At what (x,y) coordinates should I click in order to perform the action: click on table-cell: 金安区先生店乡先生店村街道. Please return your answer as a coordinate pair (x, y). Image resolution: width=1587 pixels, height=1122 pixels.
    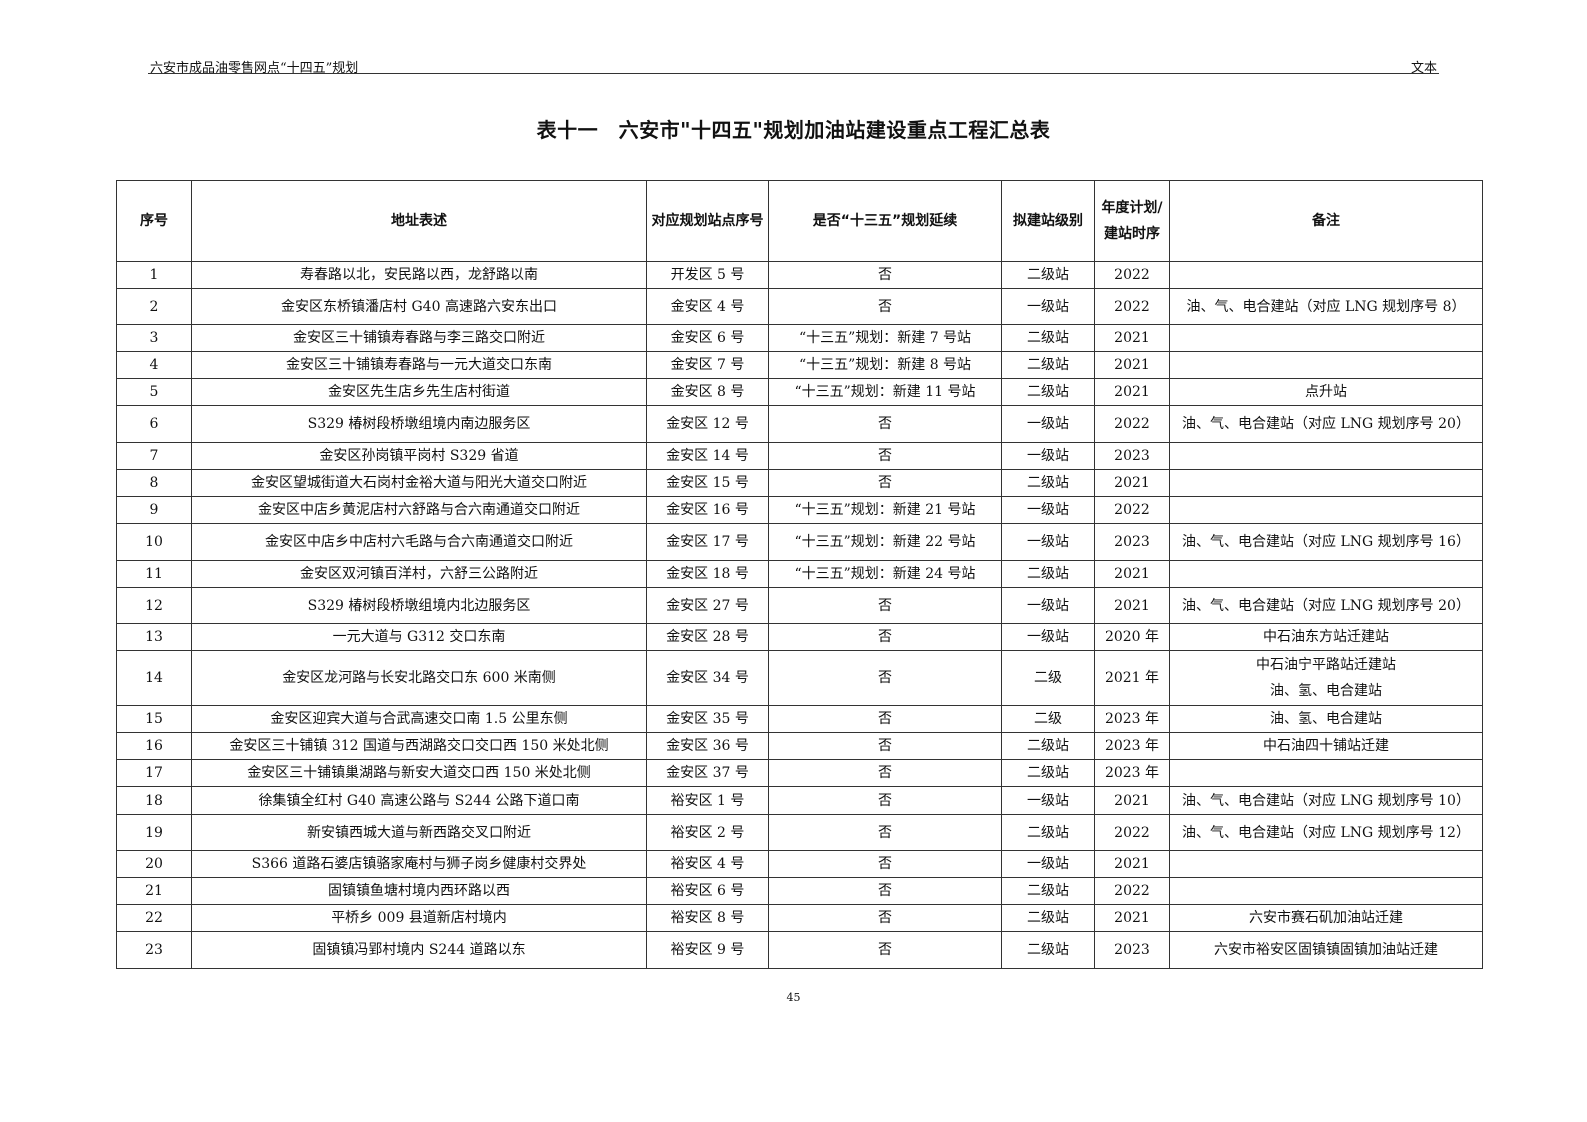
    Looking at the image, I should click on (419, 392).